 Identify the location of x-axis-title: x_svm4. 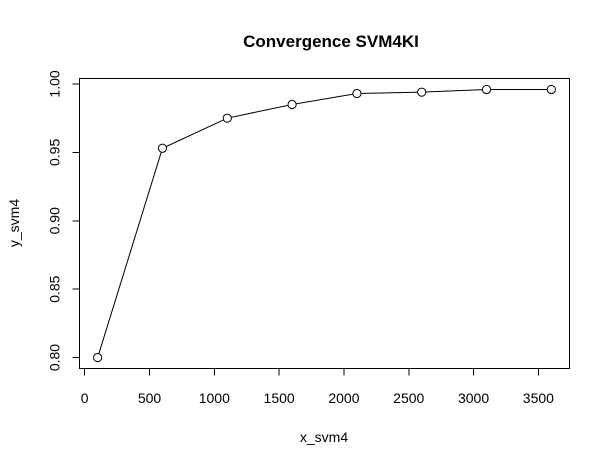
(324, 437).